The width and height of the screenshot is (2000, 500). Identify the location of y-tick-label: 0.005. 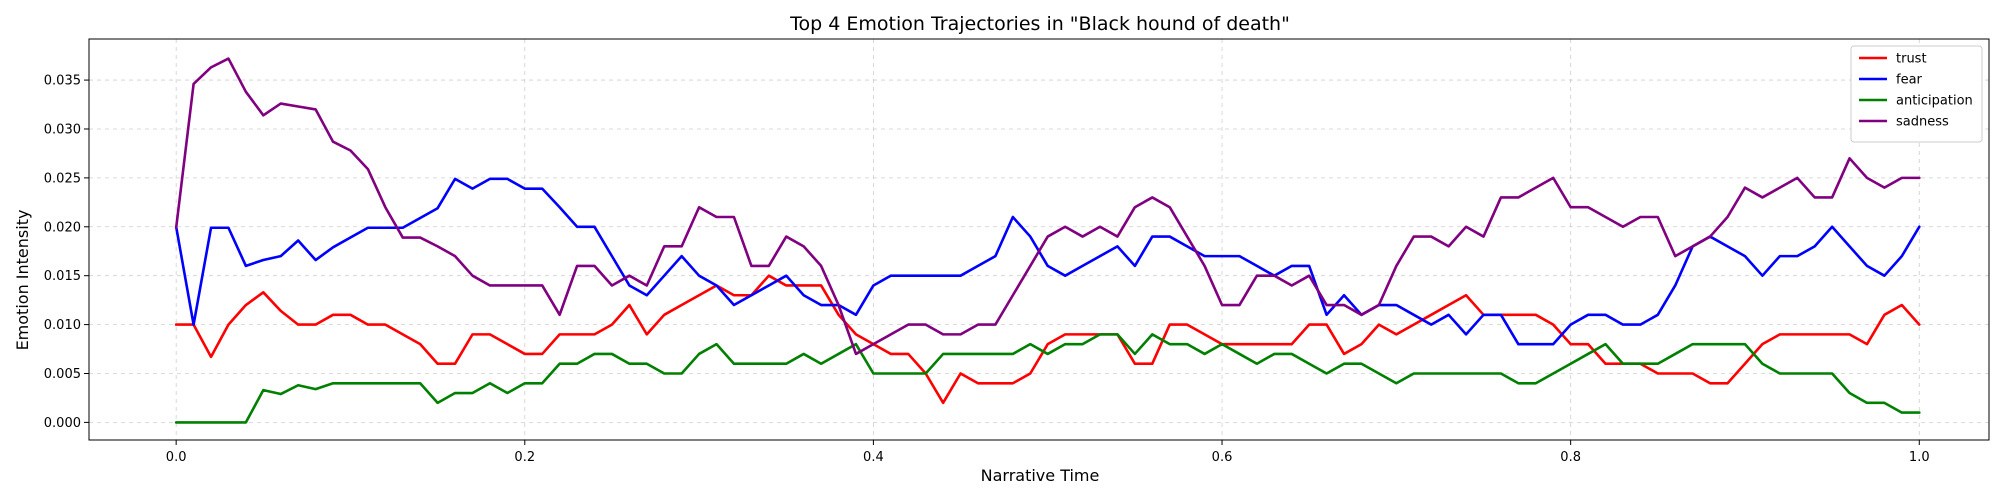
(62, 374).